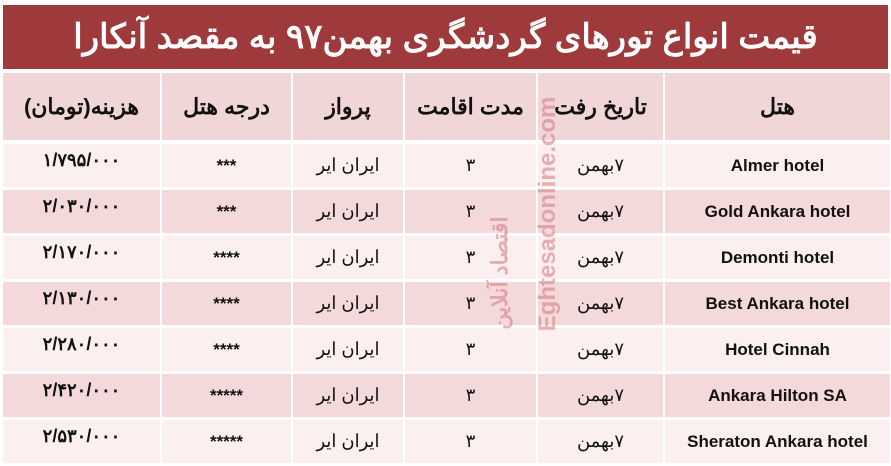  Describe the element at coordinates (81, 349) in the screenshot. I see `cell-cost: ۲/۲۸۰/۰۰۰` at that location.